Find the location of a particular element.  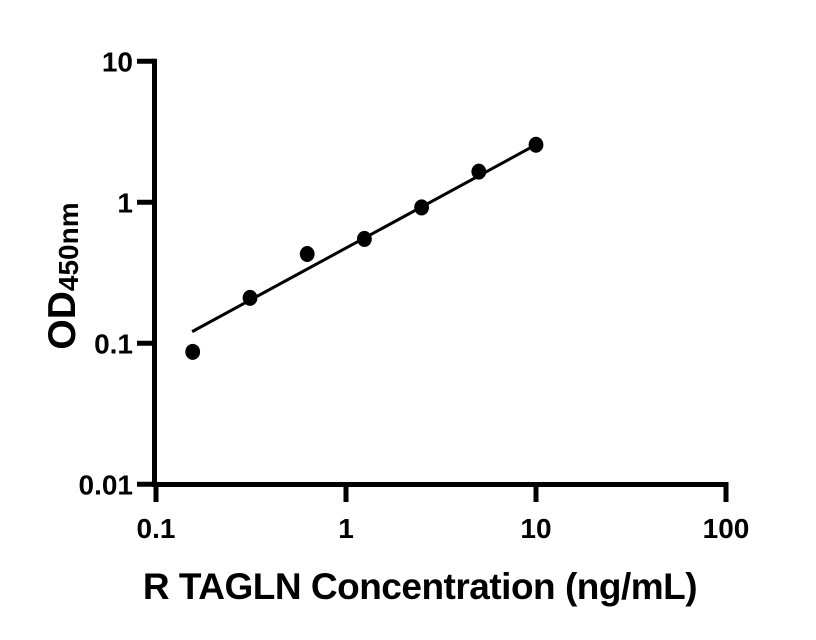

x-axis-title: R TAGLN Concentration (ng/mL) is located at coordinates (420, 586).